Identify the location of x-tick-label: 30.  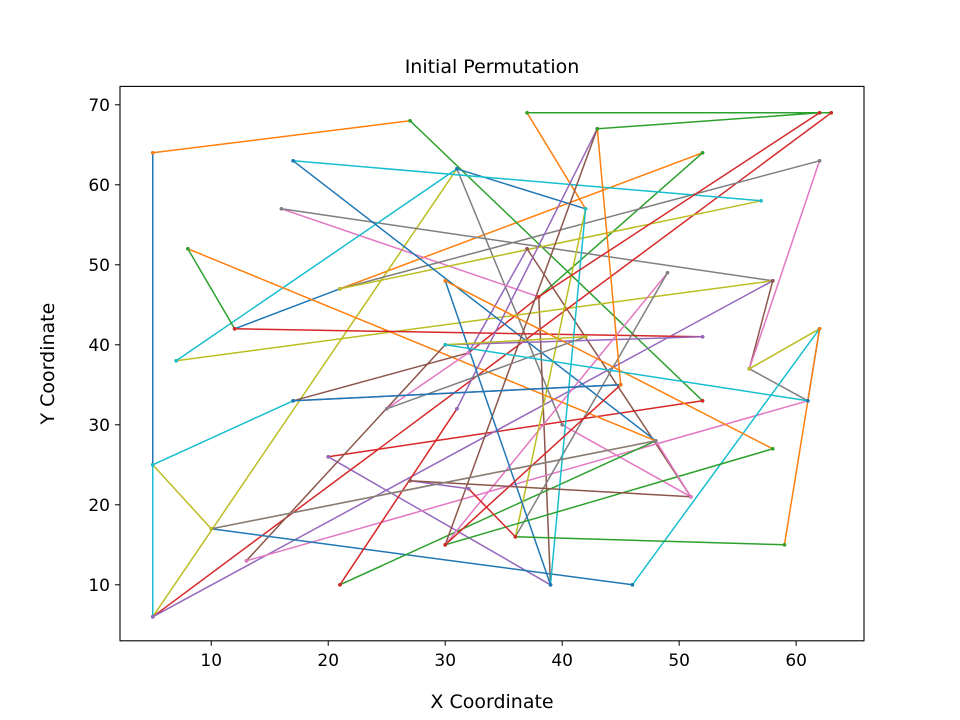
(445, 661).